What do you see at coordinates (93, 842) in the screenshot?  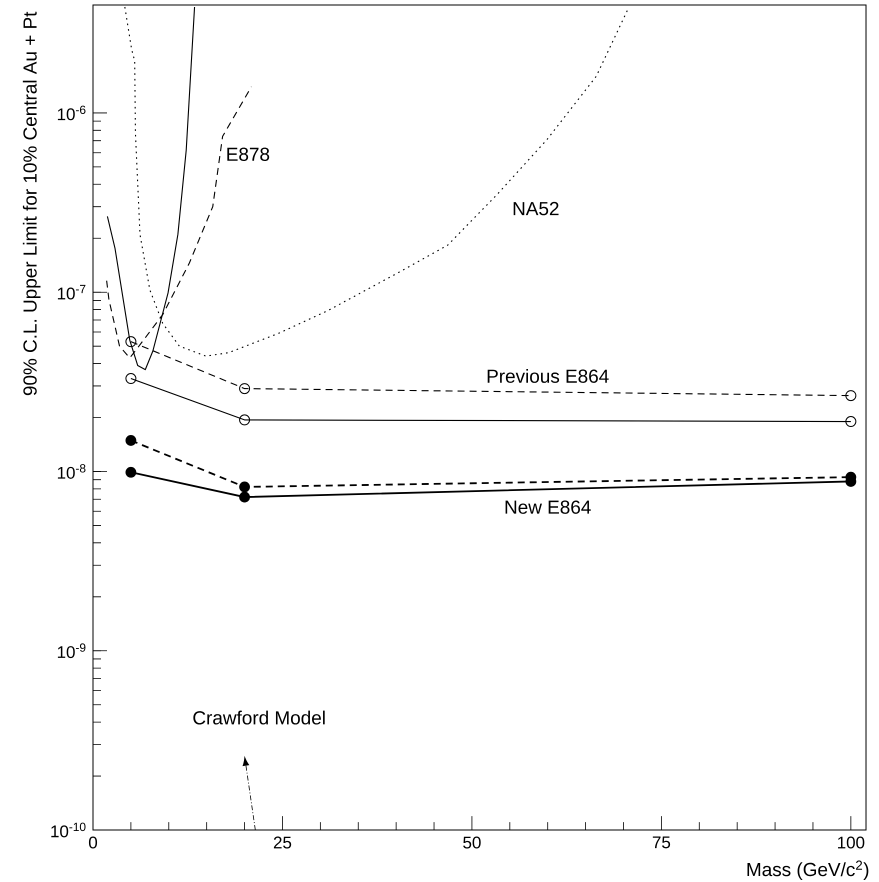 I see `x-tick-label: 0` at bounding box center [93, 842].